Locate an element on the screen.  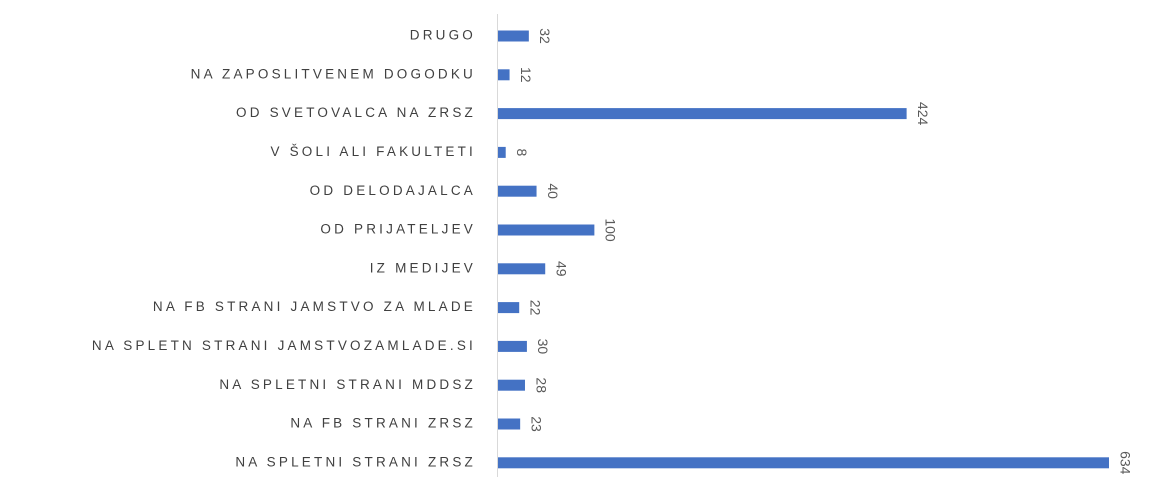
data-label: 424 is located at coordinates (923, 114).